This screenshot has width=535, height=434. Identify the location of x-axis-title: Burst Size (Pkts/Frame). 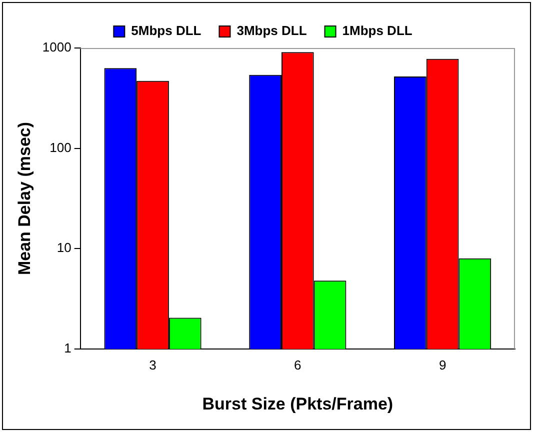
(298, 404).